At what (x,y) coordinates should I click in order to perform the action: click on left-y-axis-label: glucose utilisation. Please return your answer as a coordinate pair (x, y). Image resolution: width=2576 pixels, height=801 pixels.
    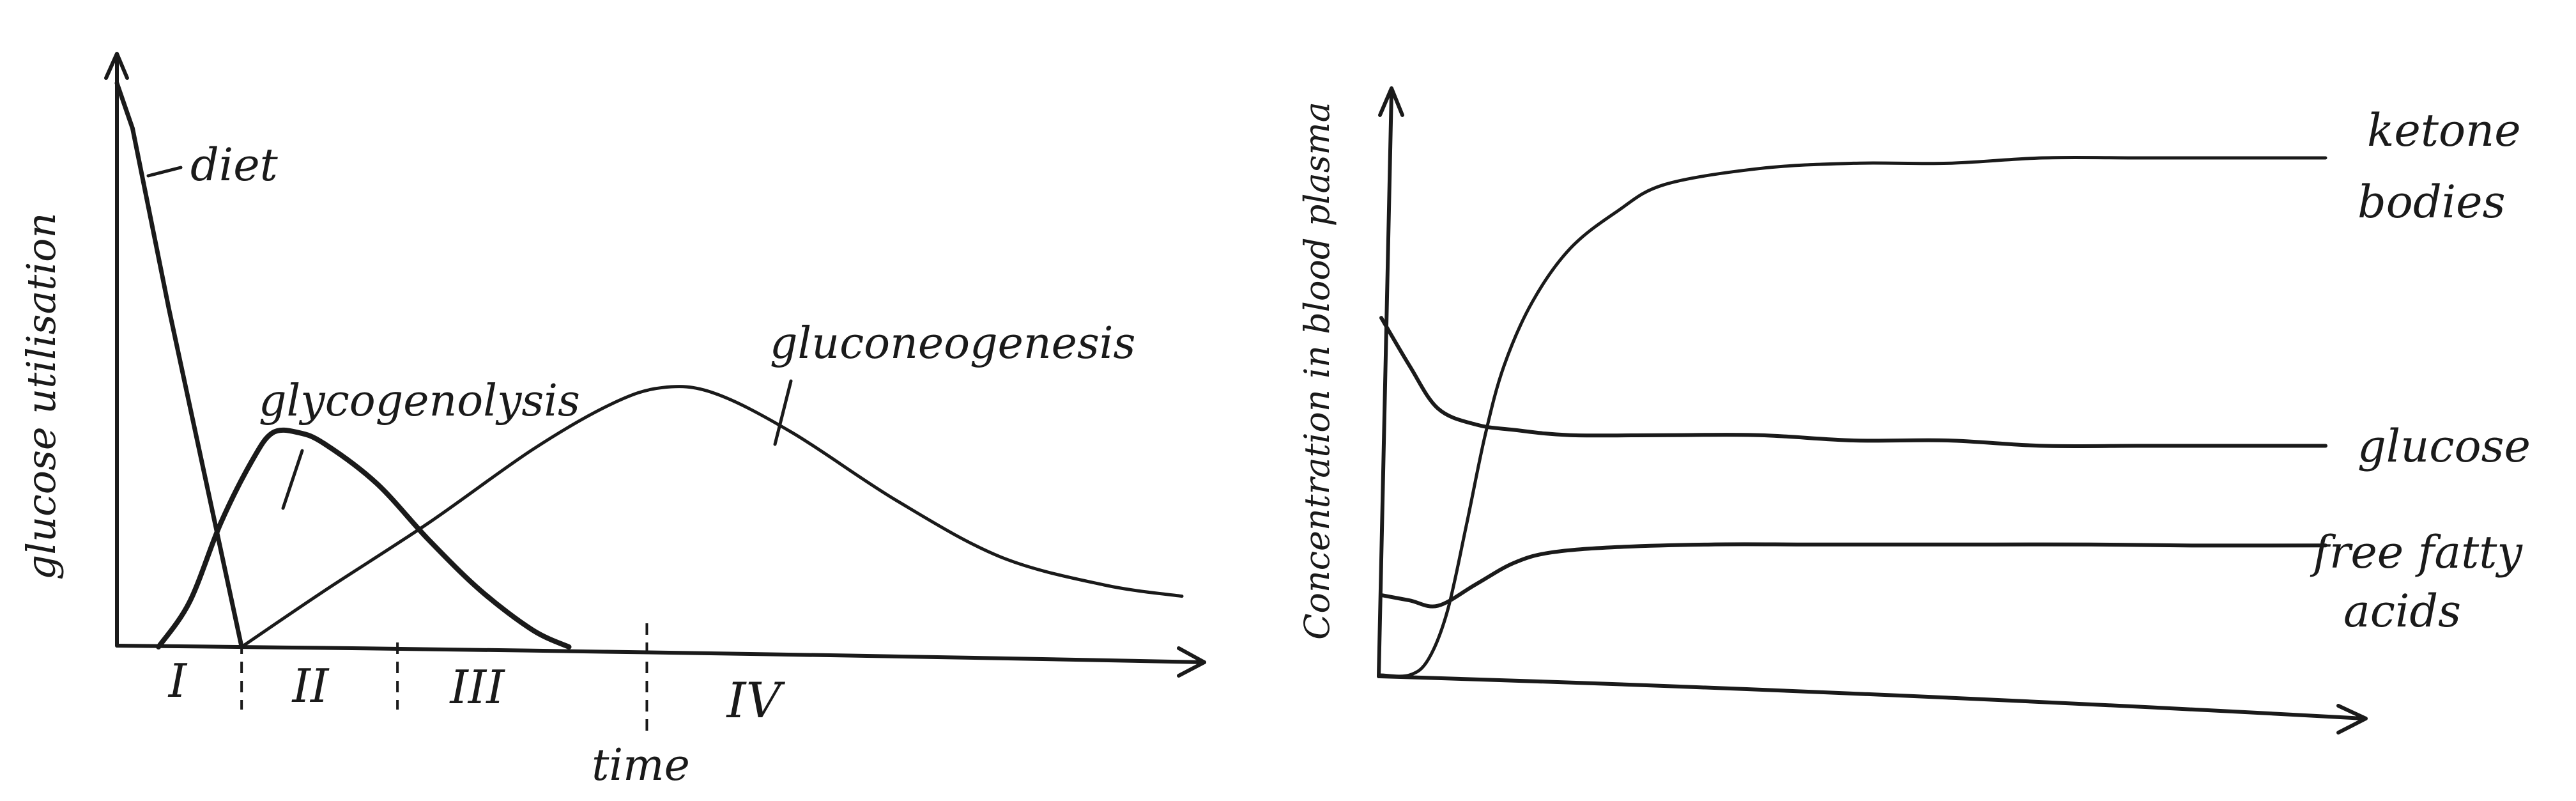
    Looking at the image, I should click on (41, 396).